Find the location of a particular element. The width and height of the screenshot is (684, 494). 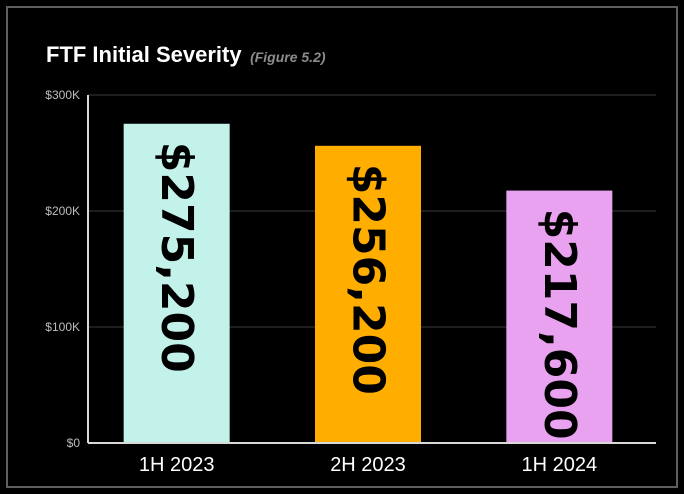

x-category-label: 2H 2023 is located at coordinates (368, 465).